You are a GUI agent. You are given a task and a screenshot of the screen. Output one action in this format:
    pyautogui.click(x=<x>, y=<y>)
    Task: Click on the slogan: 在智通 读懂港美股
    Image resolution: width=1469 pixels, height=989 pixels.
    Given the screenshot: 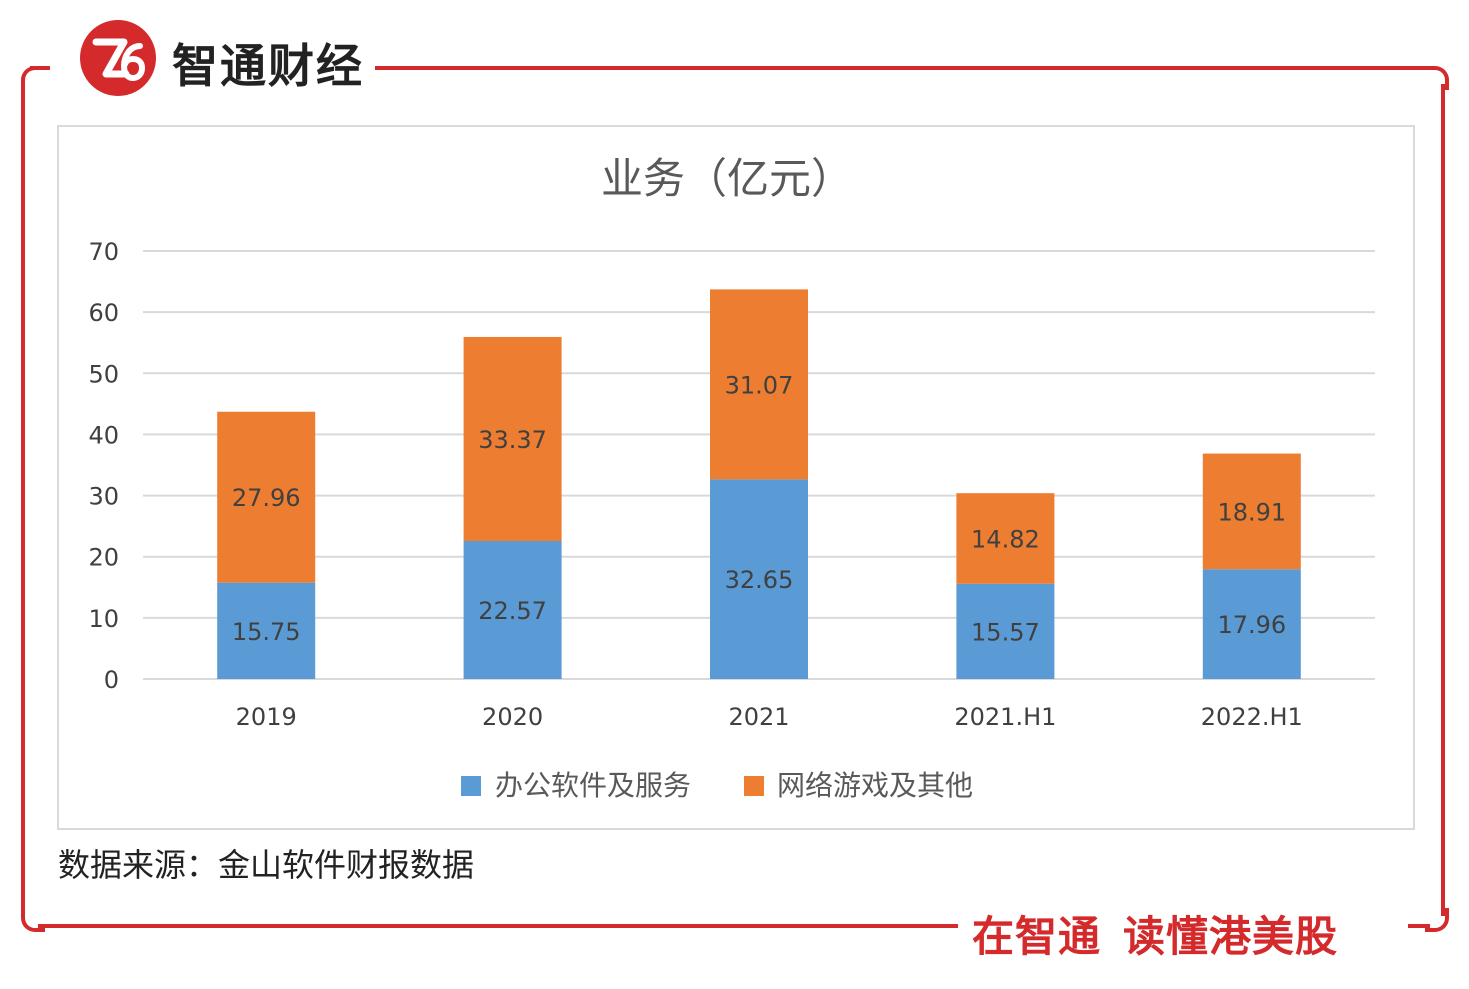 What is the action you would take?
    pyautogui.click(x=1155, y=933)
    